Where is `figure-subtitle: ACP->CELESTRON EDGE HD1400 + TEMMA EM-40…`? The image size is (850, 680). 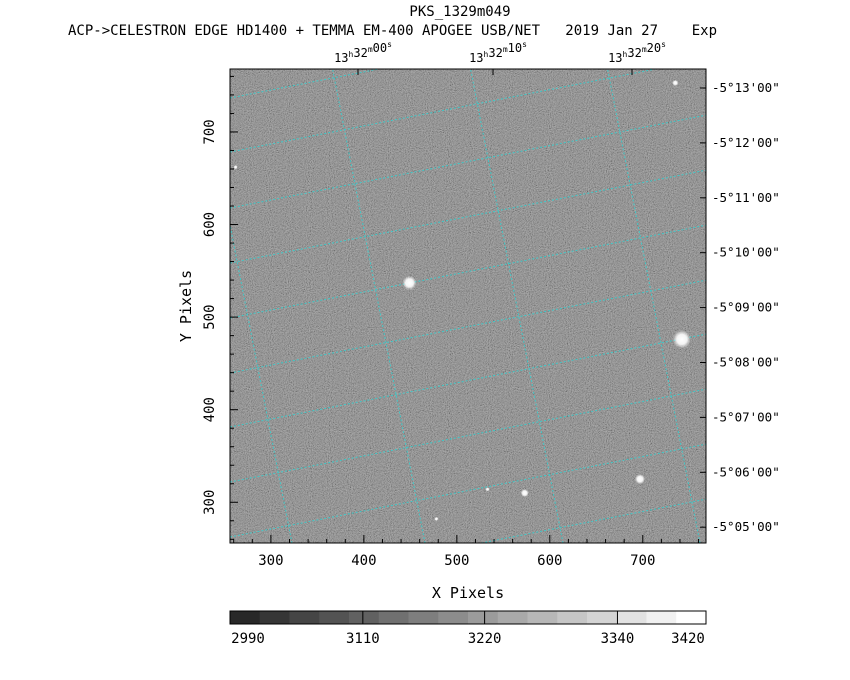 figure-subtitle: ACP->CELESTRON EDGE HD1400 + TEMMA EM-40… is located at coordinates (392, 31).